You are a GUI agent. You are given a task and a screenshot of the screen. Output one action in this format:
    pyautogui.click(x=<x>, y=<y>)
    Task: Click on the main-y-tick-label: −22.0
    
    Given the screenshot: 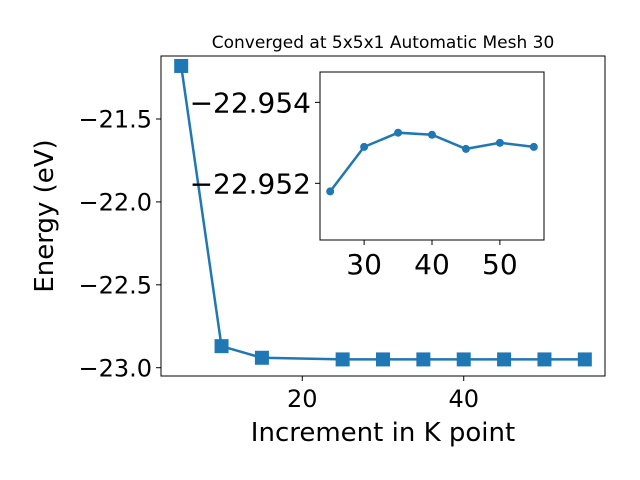 What is the action you would take?
    pyautogui.click(x=115, y=203)
    